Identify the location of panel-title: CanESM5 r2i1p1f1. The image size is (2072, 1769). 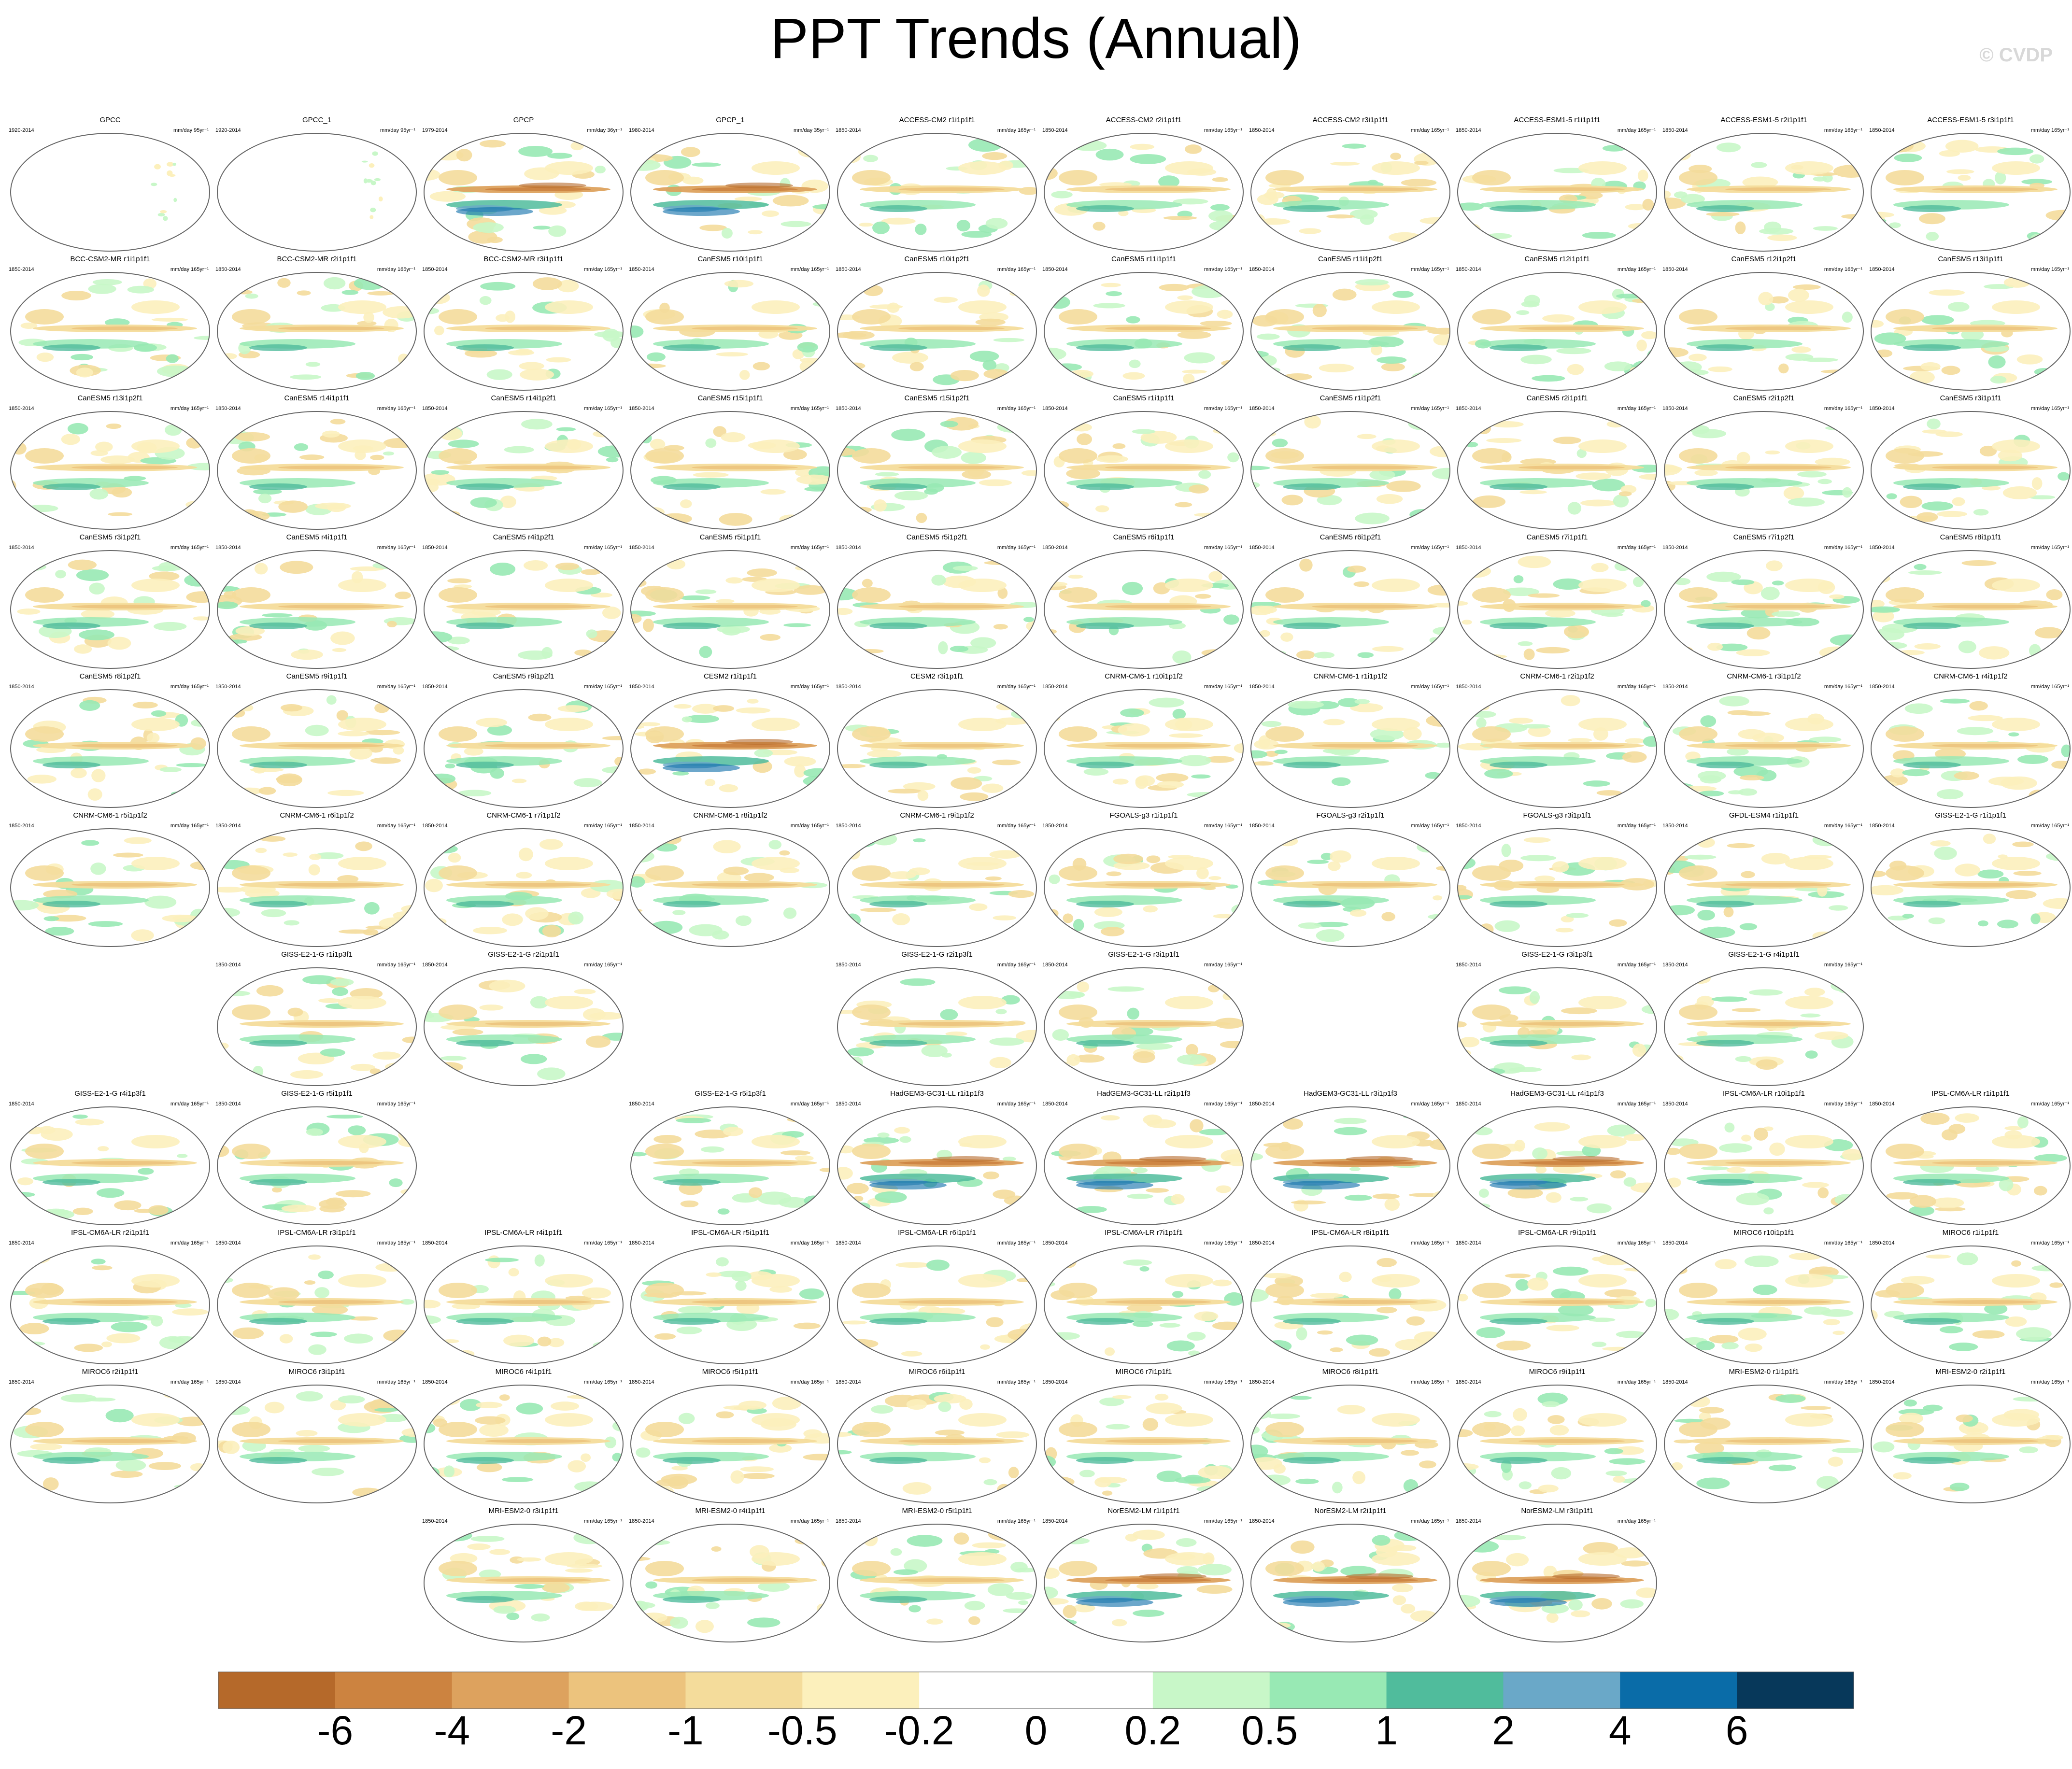
(1557, 398).